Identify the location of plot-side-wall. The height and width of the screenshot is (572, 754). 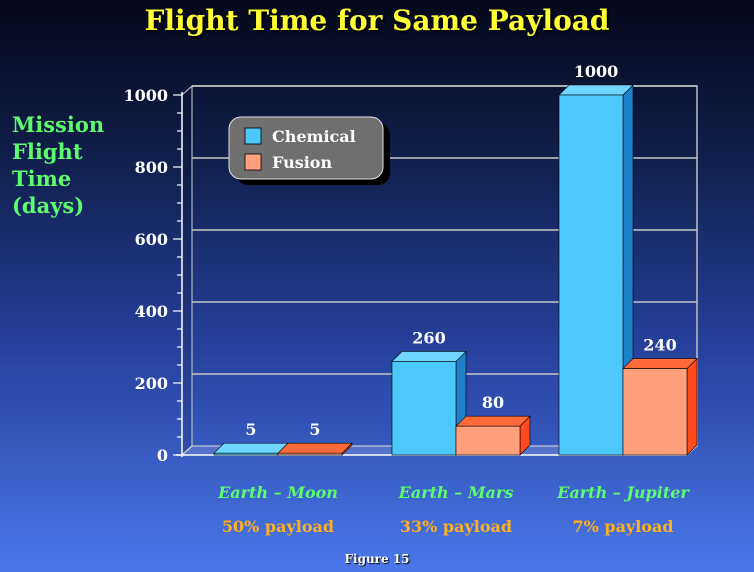
(187, 270).